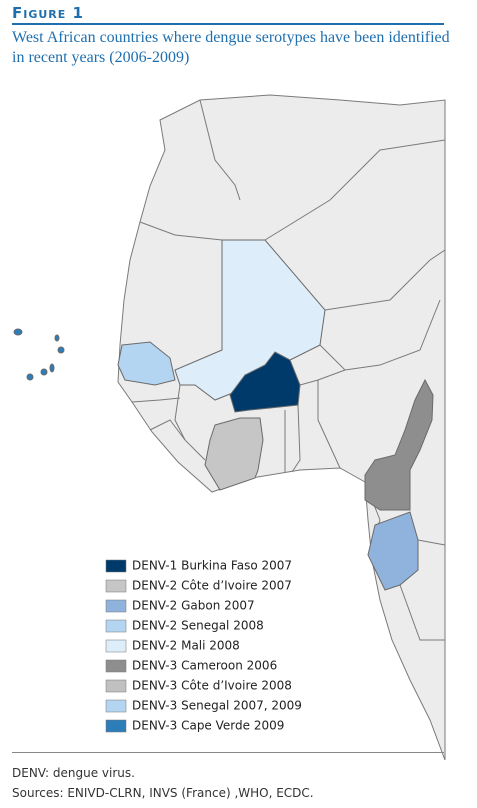 Image resolution: width=477 pixels, height=808 pixels. I want to click on legend-label: DENV-3 Côte d’Ivoire 2008, so click(212, 686).